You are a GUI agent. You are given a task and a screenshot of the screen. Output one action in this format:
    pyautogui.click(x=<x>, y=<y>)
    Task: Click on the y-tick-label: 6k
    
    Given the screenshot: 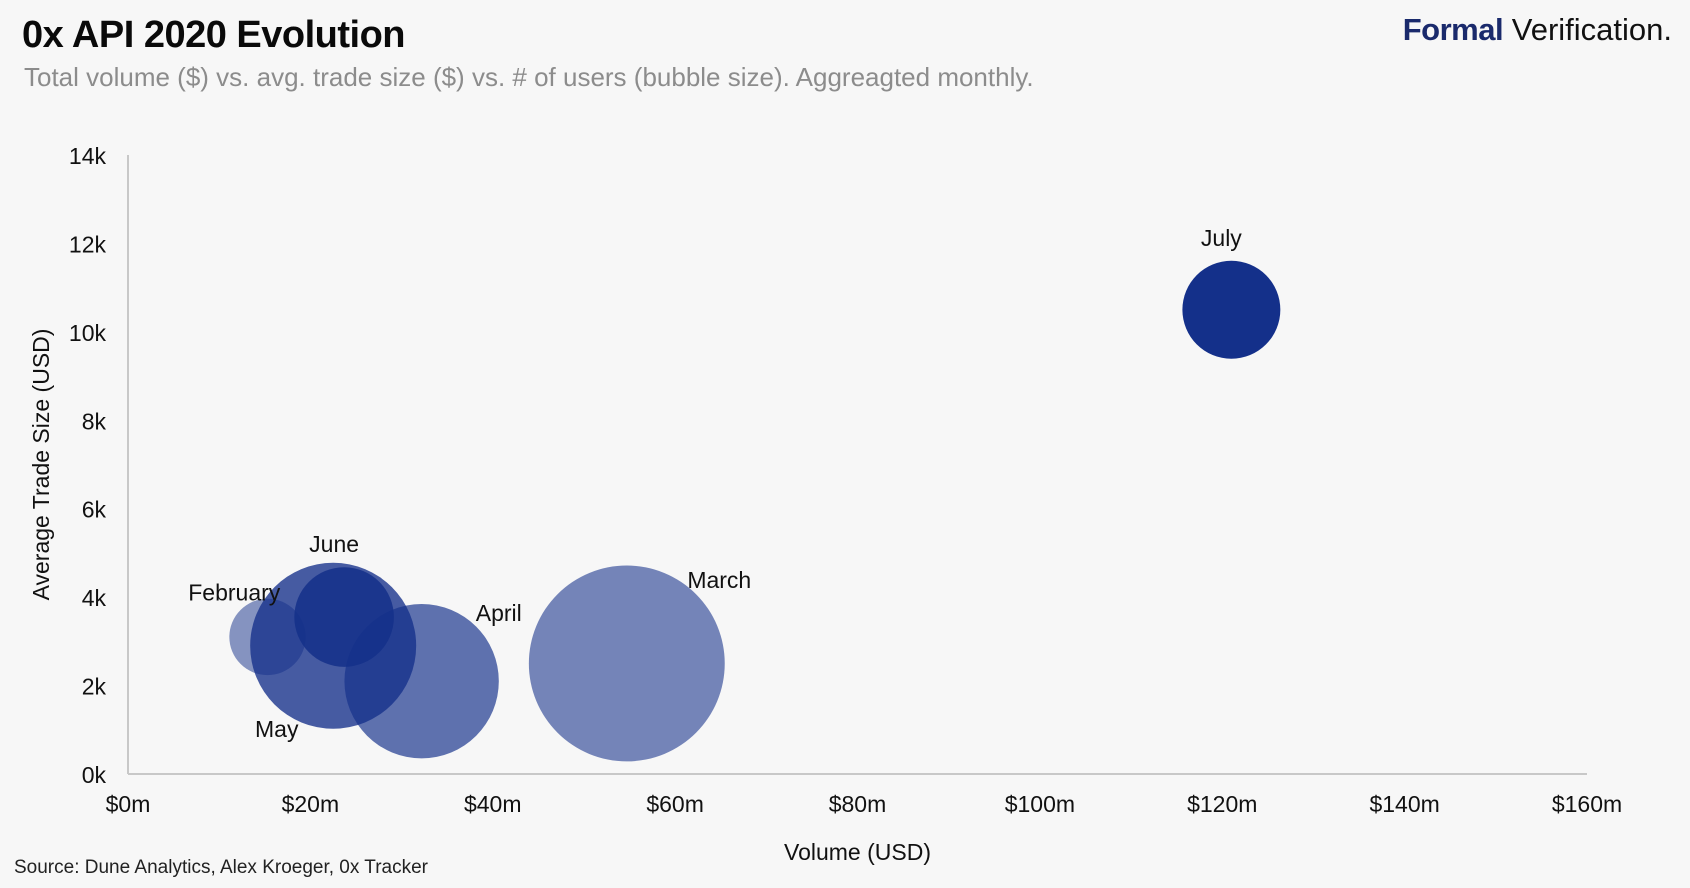 What is the action you would take?
    pyautogui.click(x=94, y=510)
    